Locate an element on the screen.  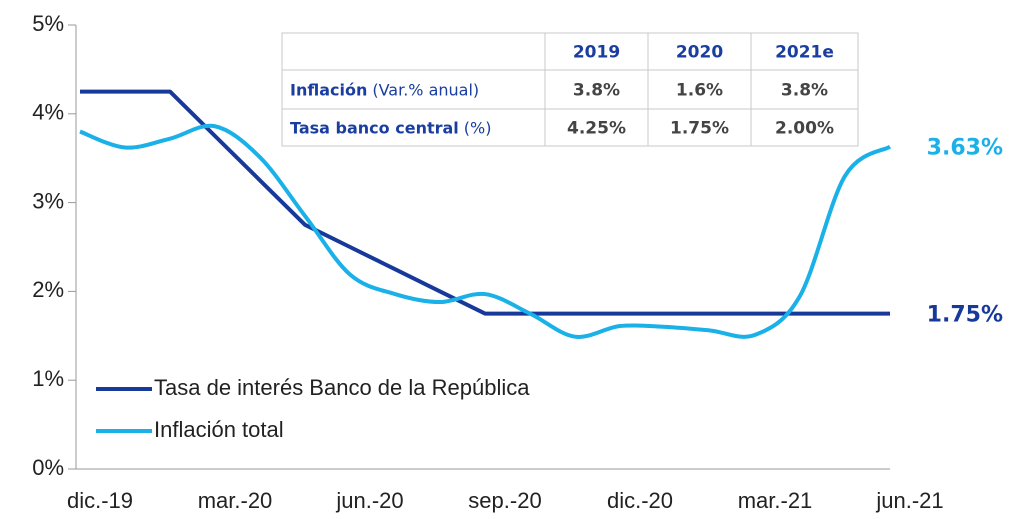
legend-label: Inflación total is located at coordinates (219, 429).